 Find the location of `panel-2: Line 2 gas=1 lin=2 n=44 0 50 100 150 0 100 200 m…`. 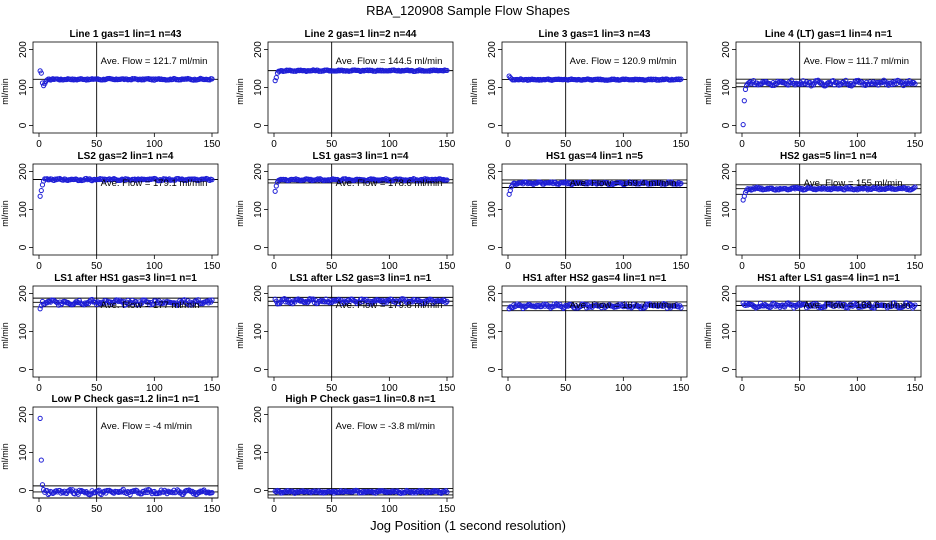

panel-2: Line 2 gas=1 lin=2 n=44 0 50 100 150 0 100 200 m… is located at coordinates (345, 89).